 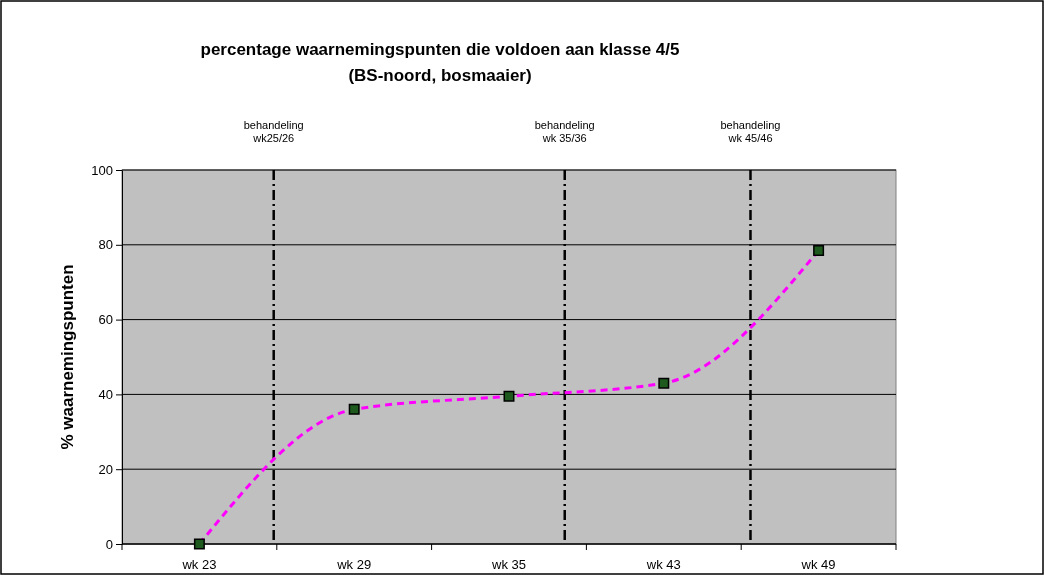 What do you see at coordinates (67, 357) in the screenshot?
I see `y-axis-title: % waarnemingspunten` at bounding box center [67, 357].